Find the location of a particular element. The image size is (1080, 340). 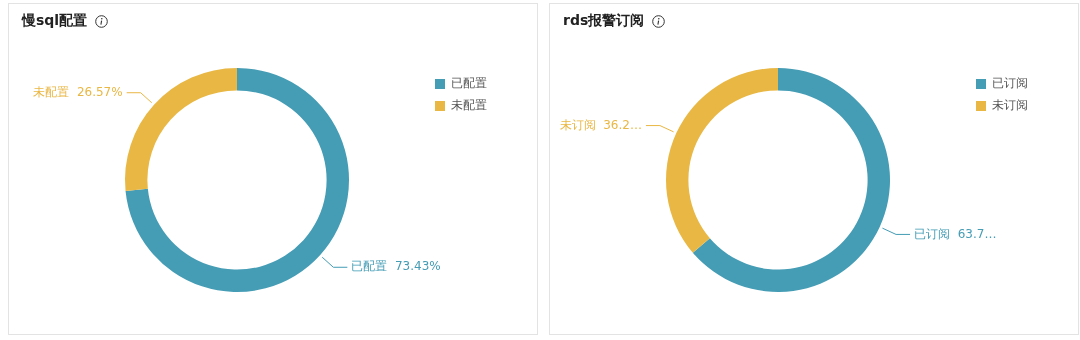

legend-label: 未订阅 is located at coordinates (1010, 105).